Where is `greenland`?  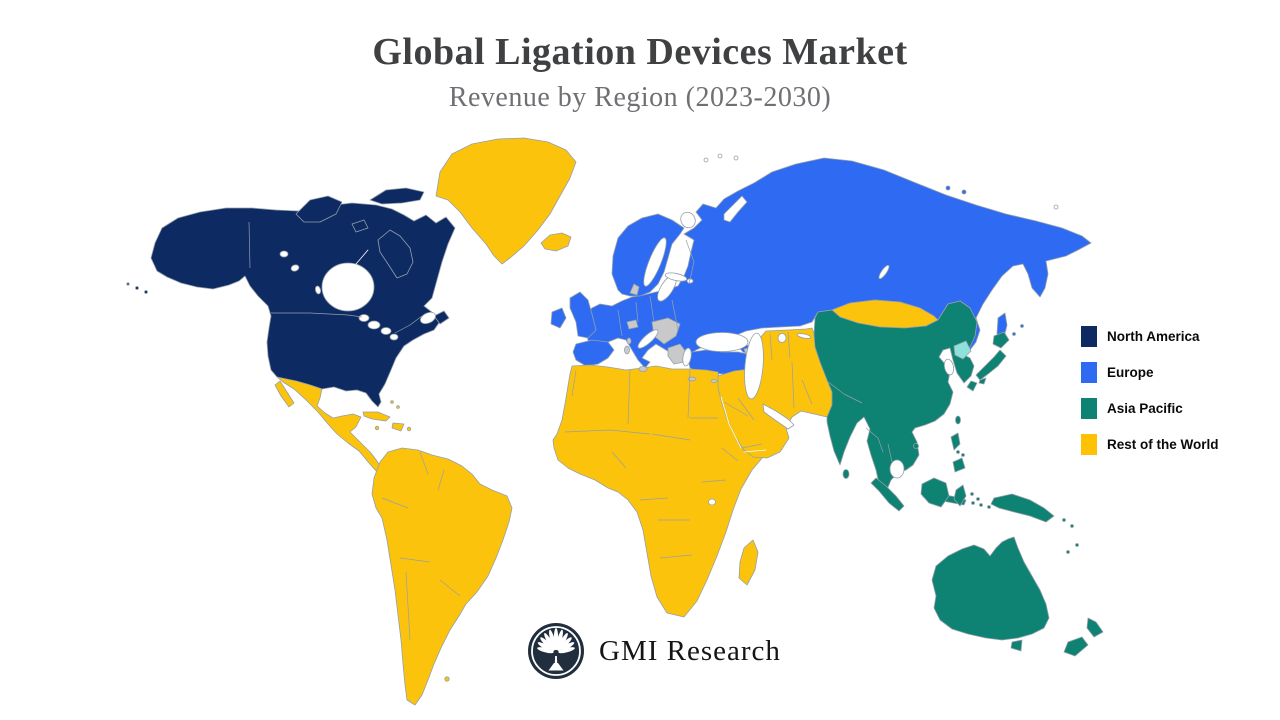
greenland is located at coordinates (506, 201).